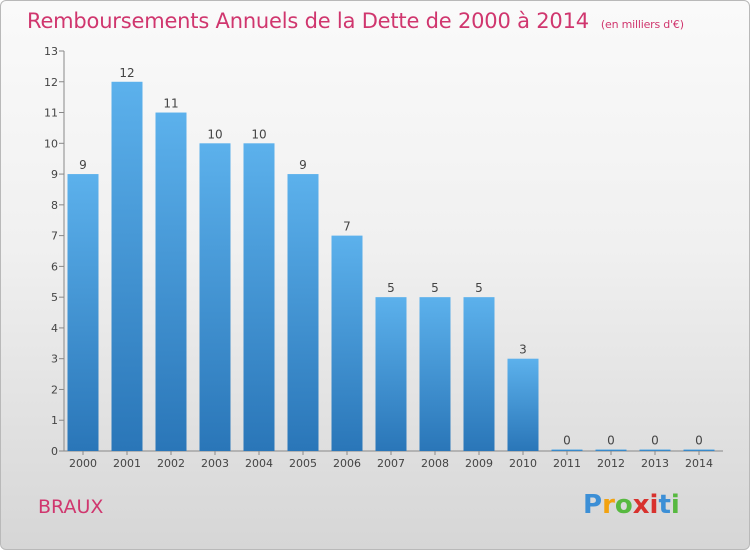 The image size is (750, 550). Describe the element at coordinates (391, 463) in the screenshot. I see `x-tick-label: 2007` at that location.